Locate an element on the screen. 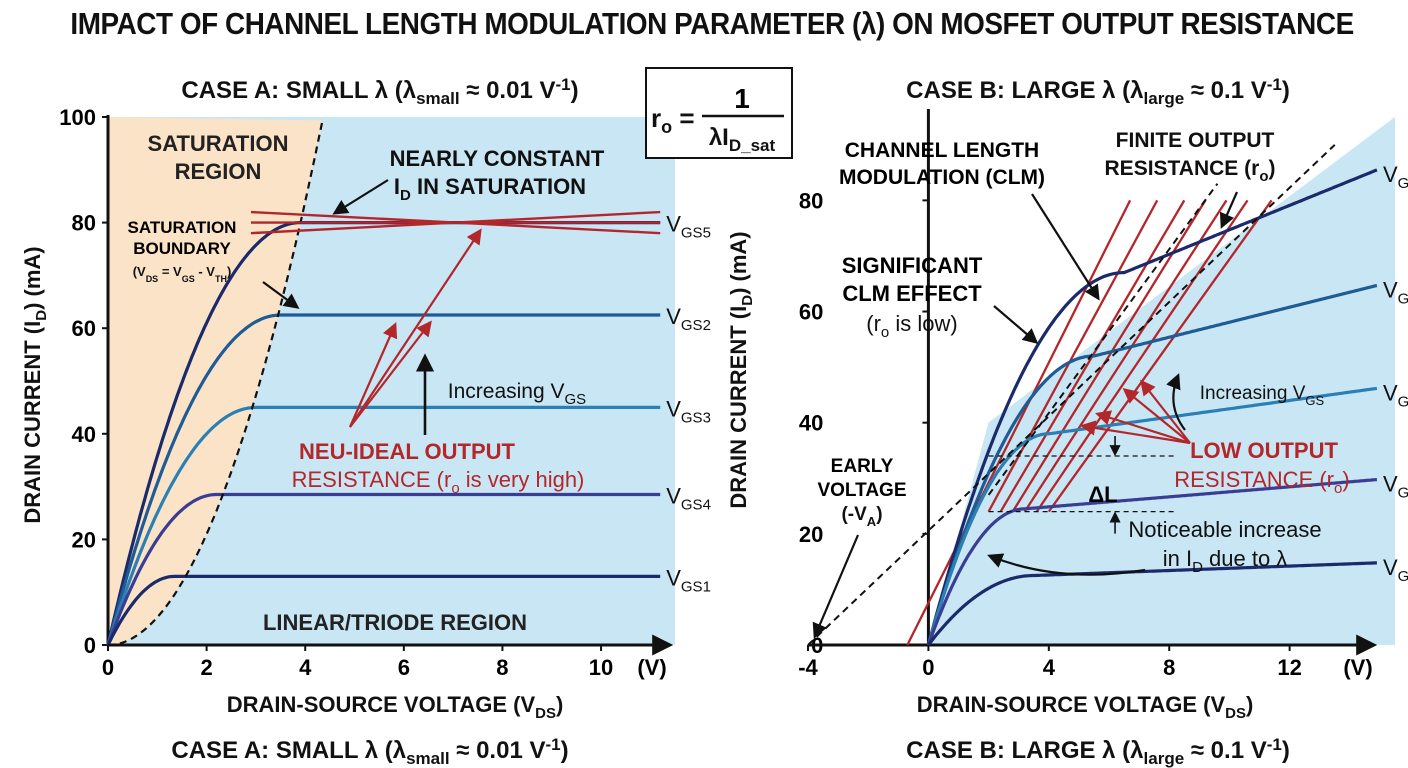 Image resolution: width=1408 pixels, height=768 pixels. early-voltage-label: EARLY VOLTAGE is located at coordinates (861, 478).